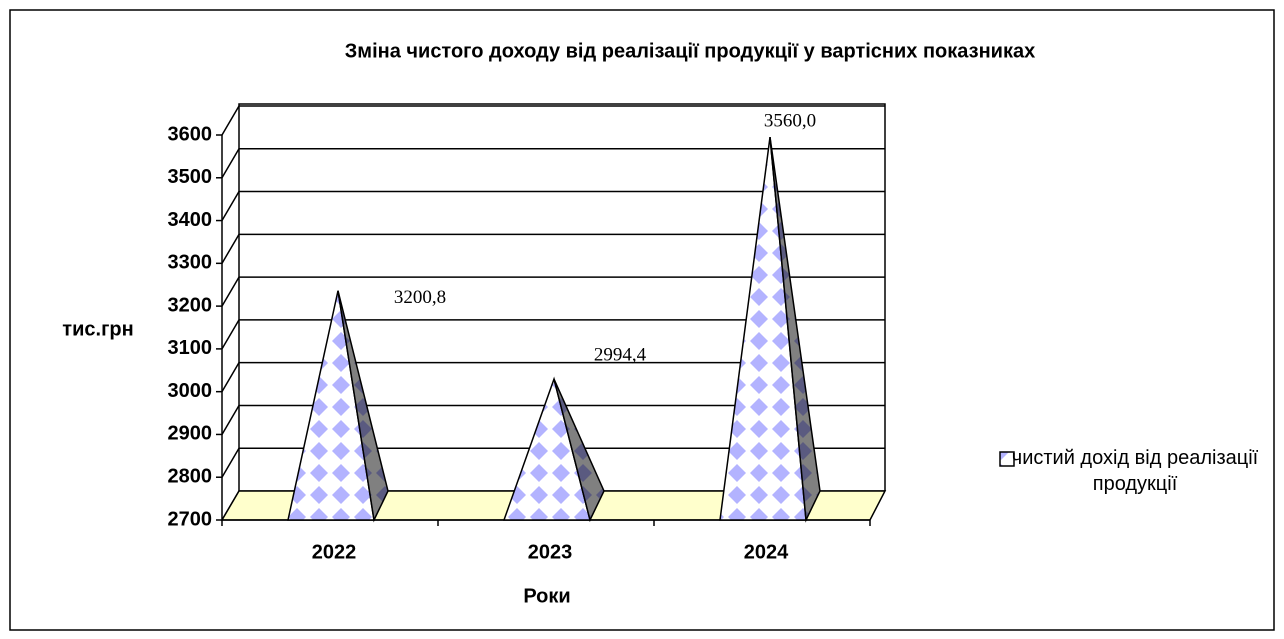  Describe the element at coordinates (1135, 471) in the screenshot. I see `legend-label: чистий дохід від реалізації продукції` at that location.